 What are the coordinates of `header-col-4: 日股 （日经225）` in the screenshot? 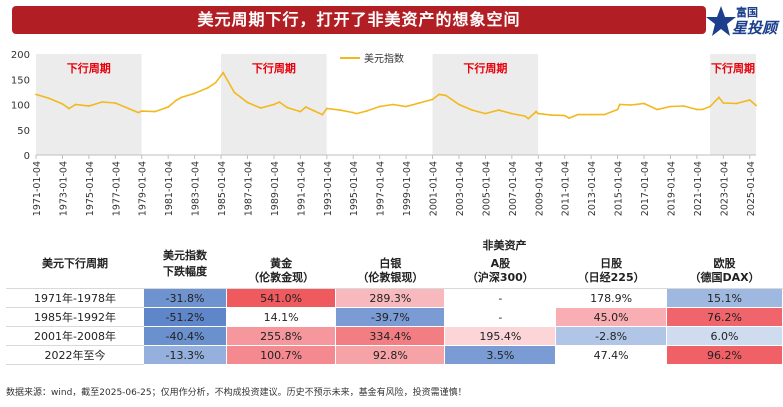 It's located at (611, 271).